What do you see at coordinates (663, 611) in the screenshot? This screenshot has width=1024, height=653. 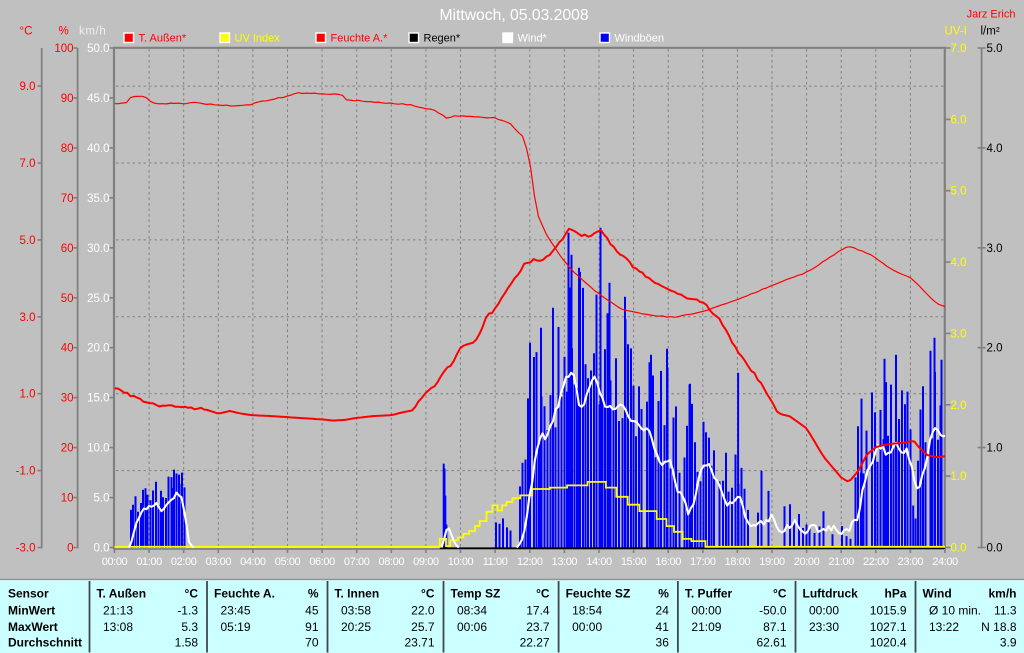 I see `svg-text: 24` at bounding box center [663, 611].